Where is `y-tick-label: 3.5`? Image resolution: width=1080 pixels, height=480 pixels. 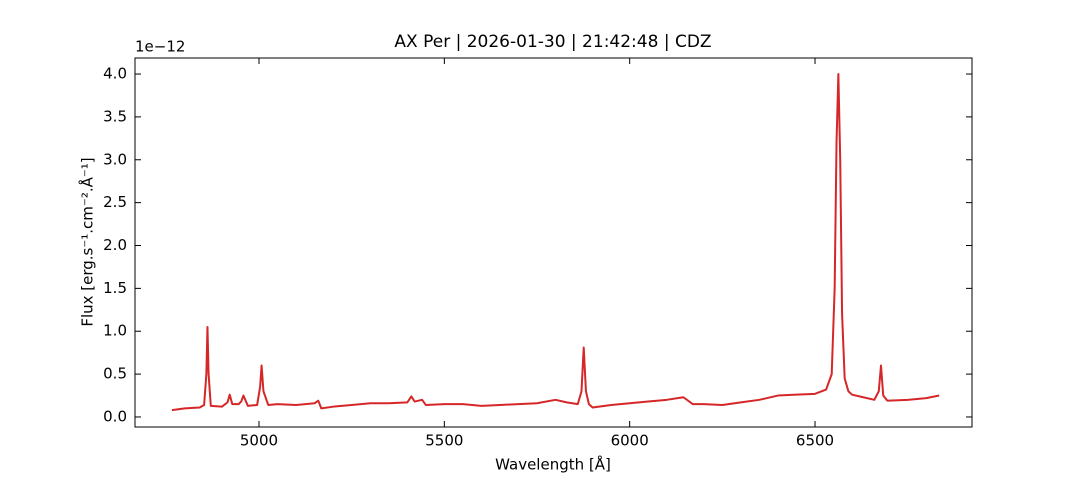
y-tick-label: 3.5 is located at coordinates (115, 116).